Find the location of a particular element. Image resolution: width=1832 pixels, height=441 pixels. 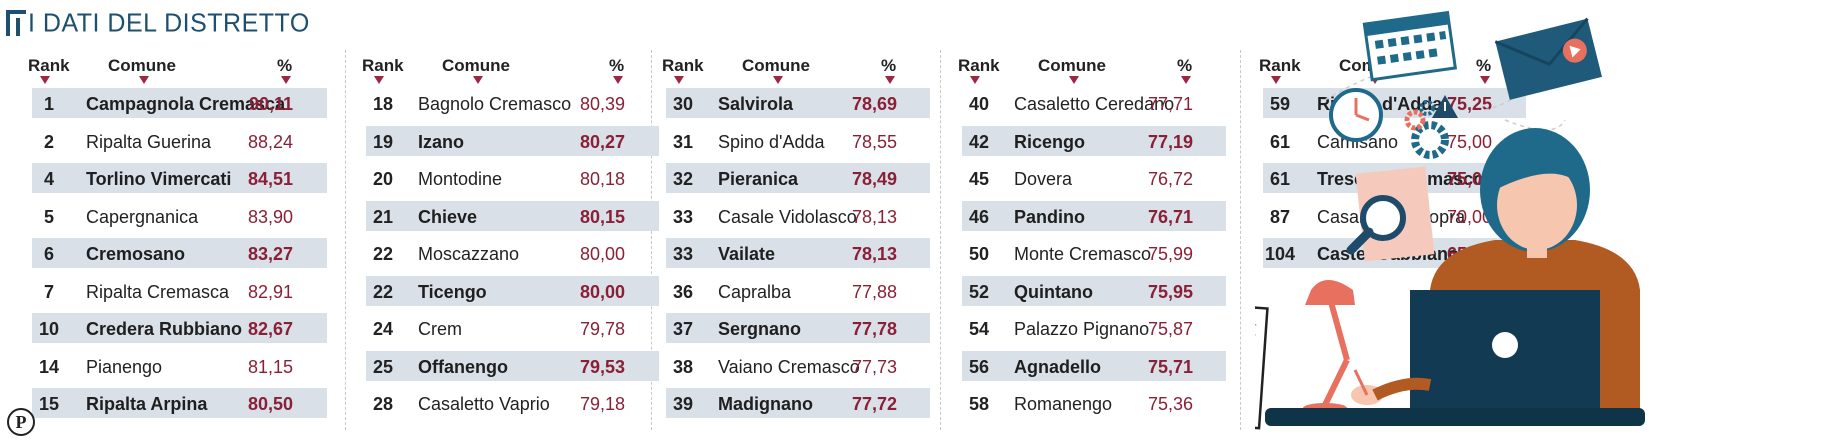

comune-cell: Agnadello is located at coordinates (1058, 366).